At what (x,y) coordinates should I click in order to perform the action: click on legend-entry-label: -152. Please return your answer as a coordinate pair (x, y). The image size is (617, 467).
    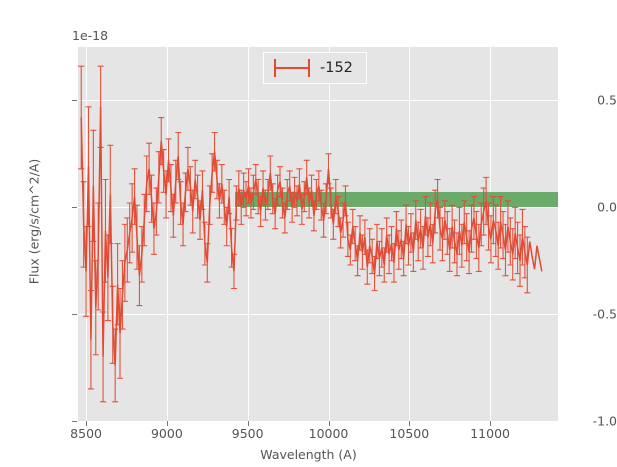
    Looking at the image, I should click on (336, 68).